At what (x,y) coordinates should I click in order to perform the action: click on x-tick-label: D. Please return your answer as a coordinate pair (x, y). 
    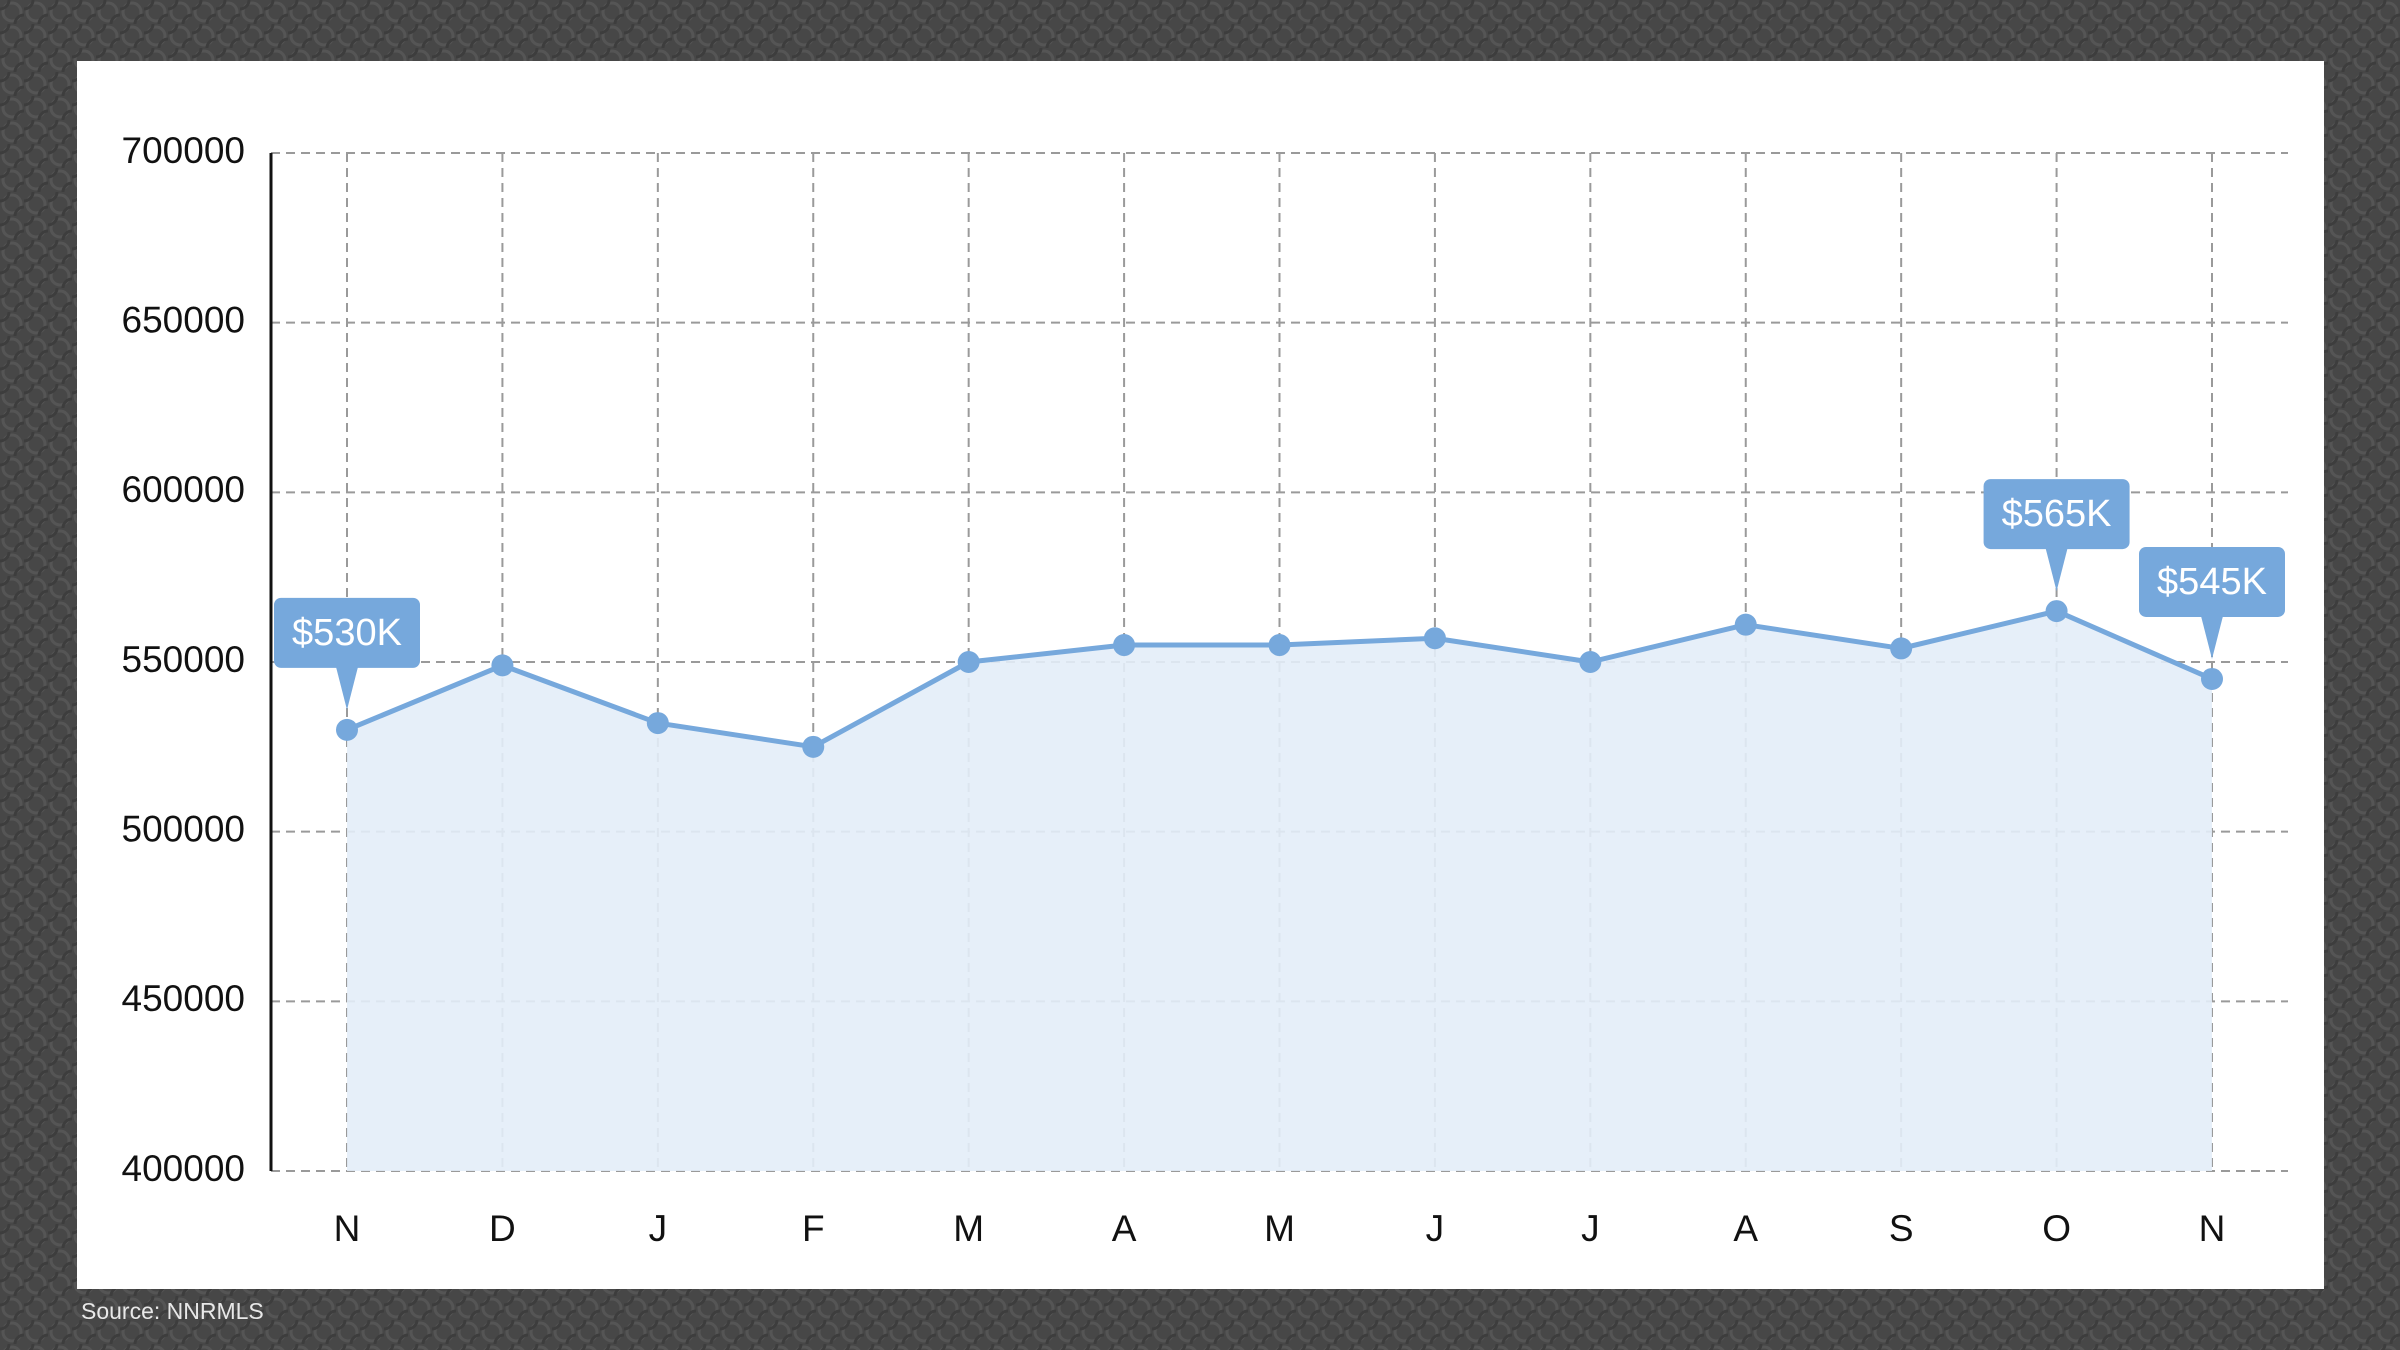
    Looking at the image, I should click on (502, 1228).